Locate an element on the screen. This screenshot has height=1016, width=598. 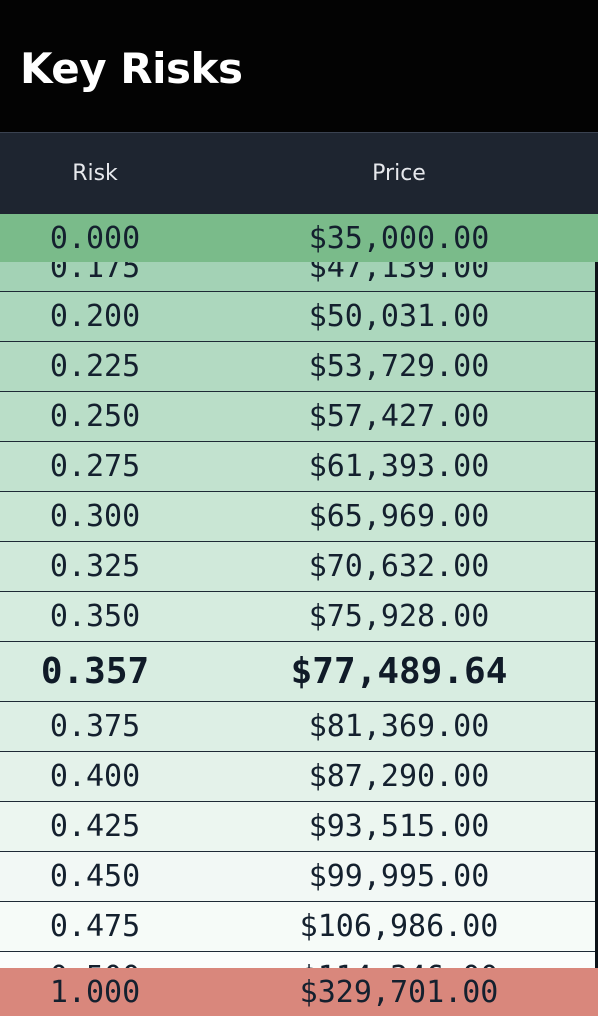
table-row: 0.425 $93,515.00 is located at coordinates (299, 827).